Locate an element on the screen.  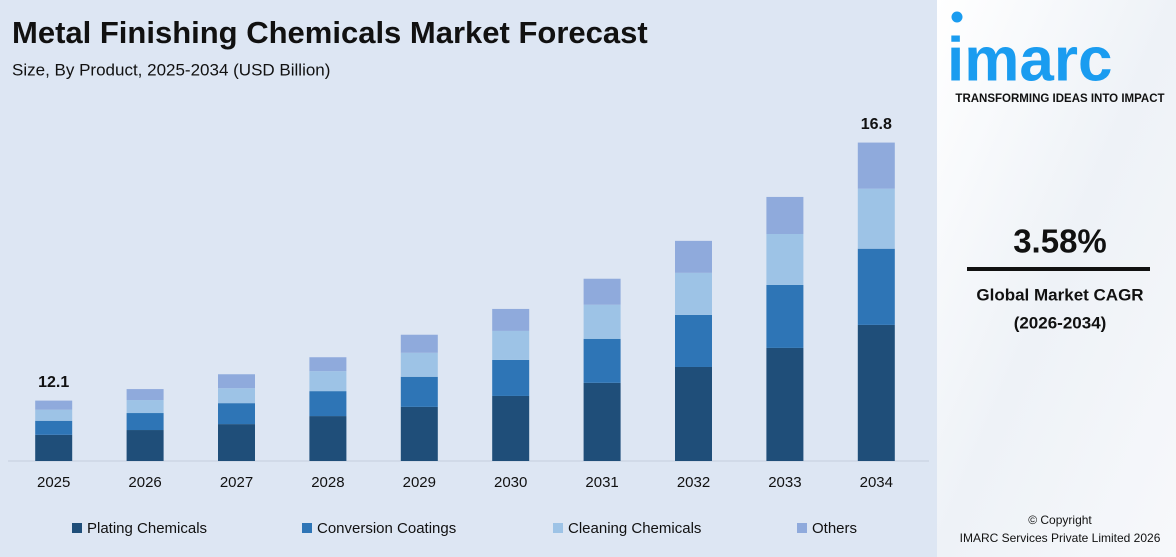
x-tick-label: 2032 is located at coordinates (693, 482).